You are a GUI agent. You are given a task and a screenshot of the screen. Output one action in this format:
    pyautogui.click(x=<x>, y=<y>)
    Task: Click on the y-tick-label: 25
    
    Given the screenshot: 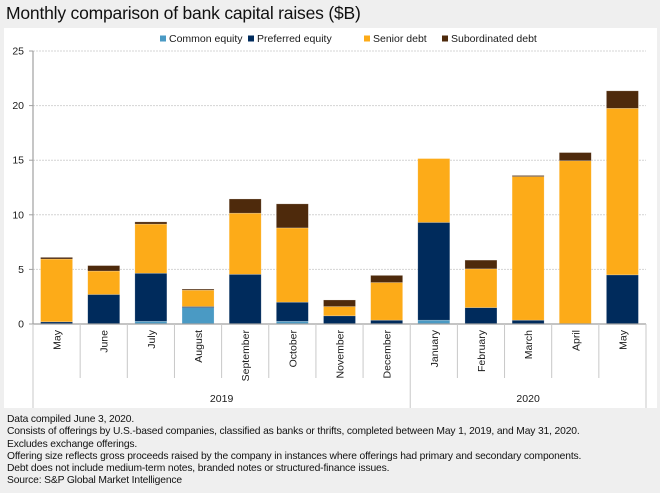 What is the action you would take?
    pyautogui.click(x=18, y=52)
    